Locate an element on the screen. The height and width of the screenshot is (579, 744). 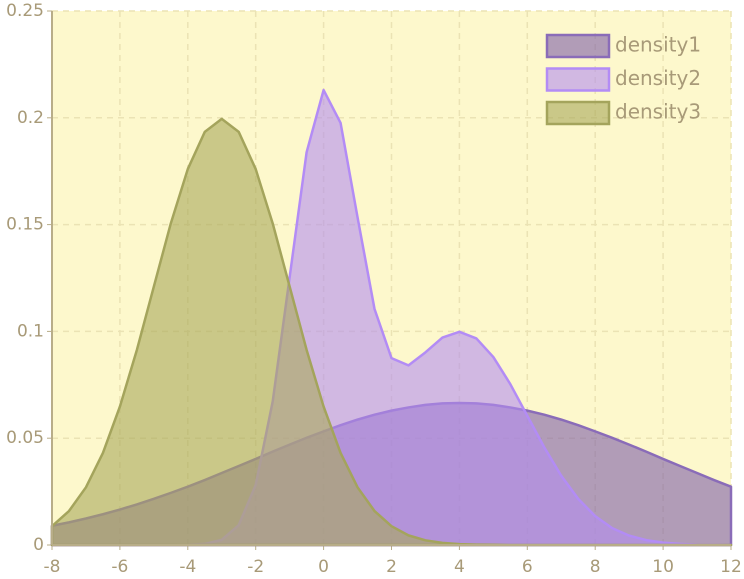
legend-label: density3 is located at coordinates (658, 112).